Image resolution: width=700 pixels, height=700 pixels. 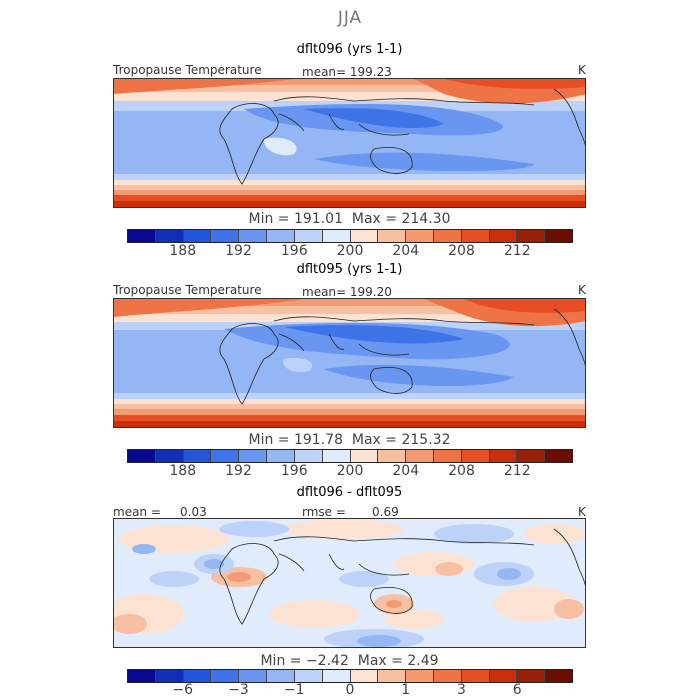 I want to click on panel-3-map, so click(x=349, y=583).